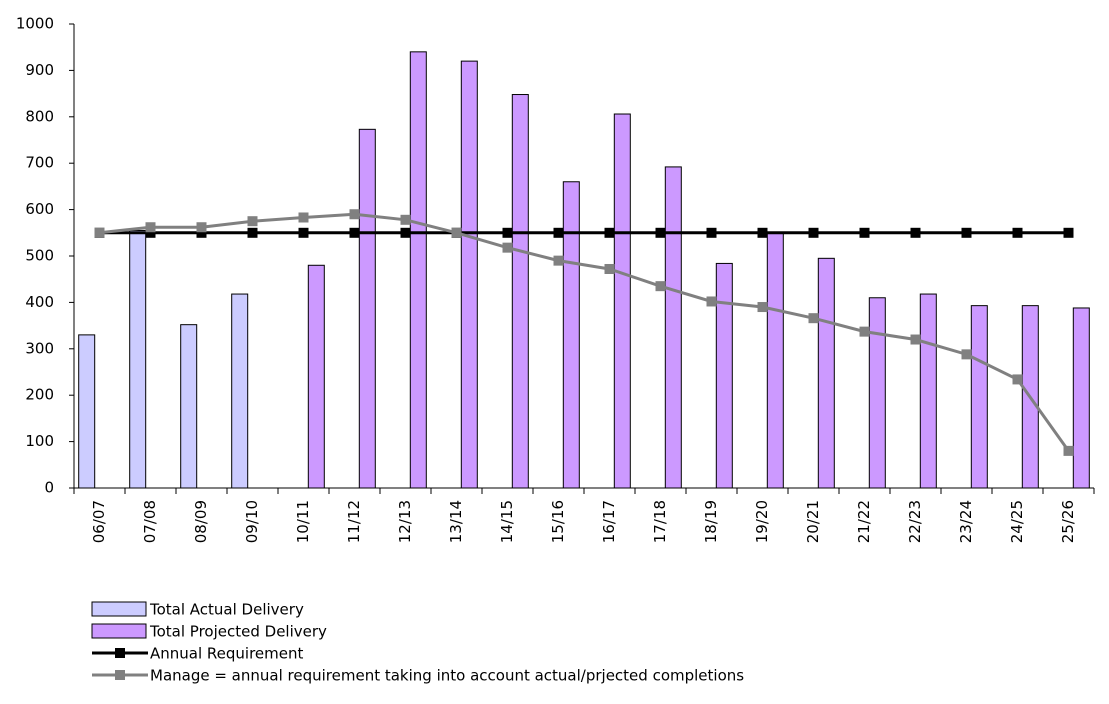  Describe the element at coordinates (1017, 521) in the screenshot. I see `x-tick-label: 24/25` at that location.